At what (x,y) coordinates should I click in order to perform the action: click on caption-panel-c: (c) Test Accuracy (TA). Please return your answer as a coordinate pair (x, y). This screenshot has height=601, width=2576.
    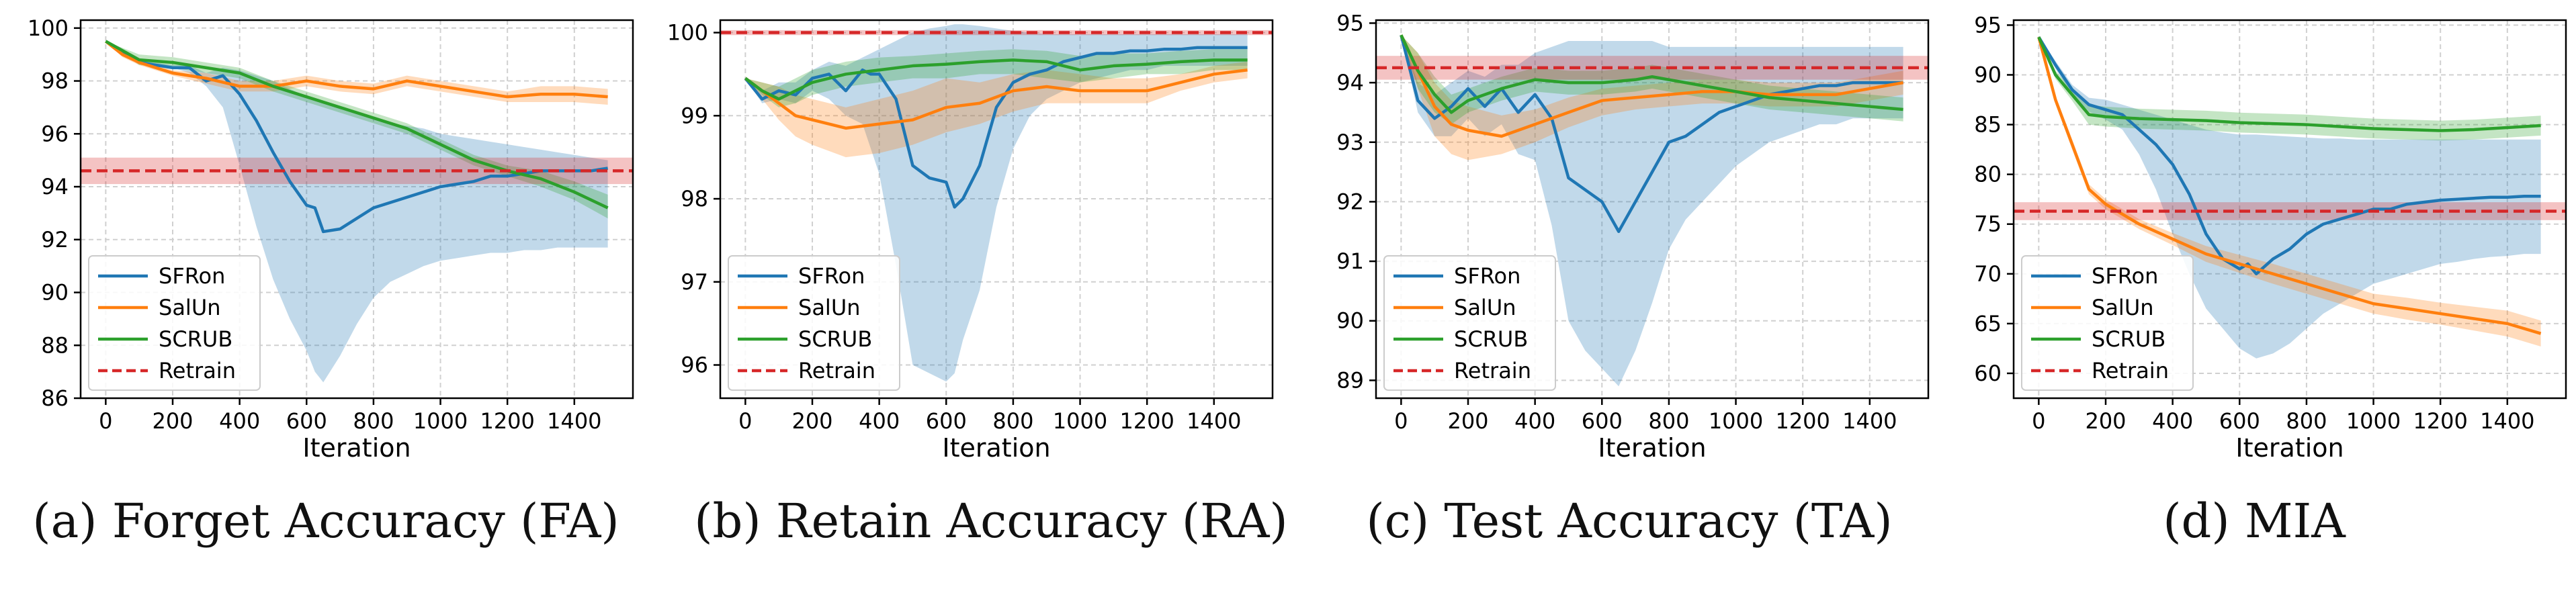
    Looking at the image, I should click on (1629, 521).